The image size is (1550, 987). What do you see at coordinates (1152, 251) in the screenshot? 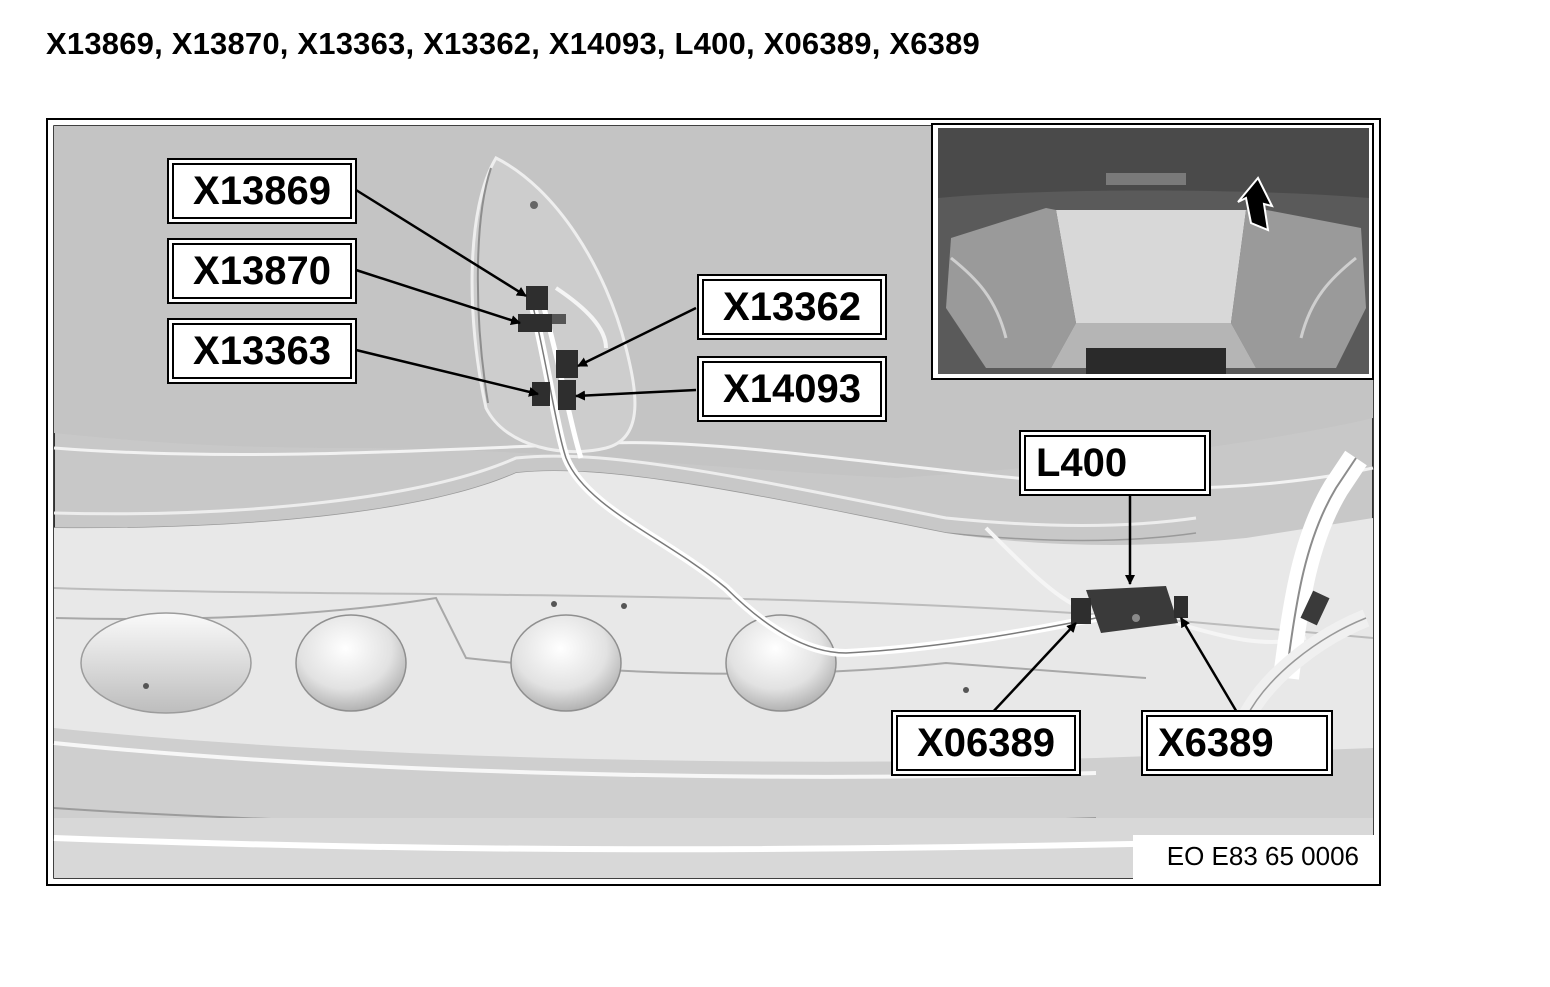
I see `vehicle-overview-inset` at bounding box center [1152, 251].